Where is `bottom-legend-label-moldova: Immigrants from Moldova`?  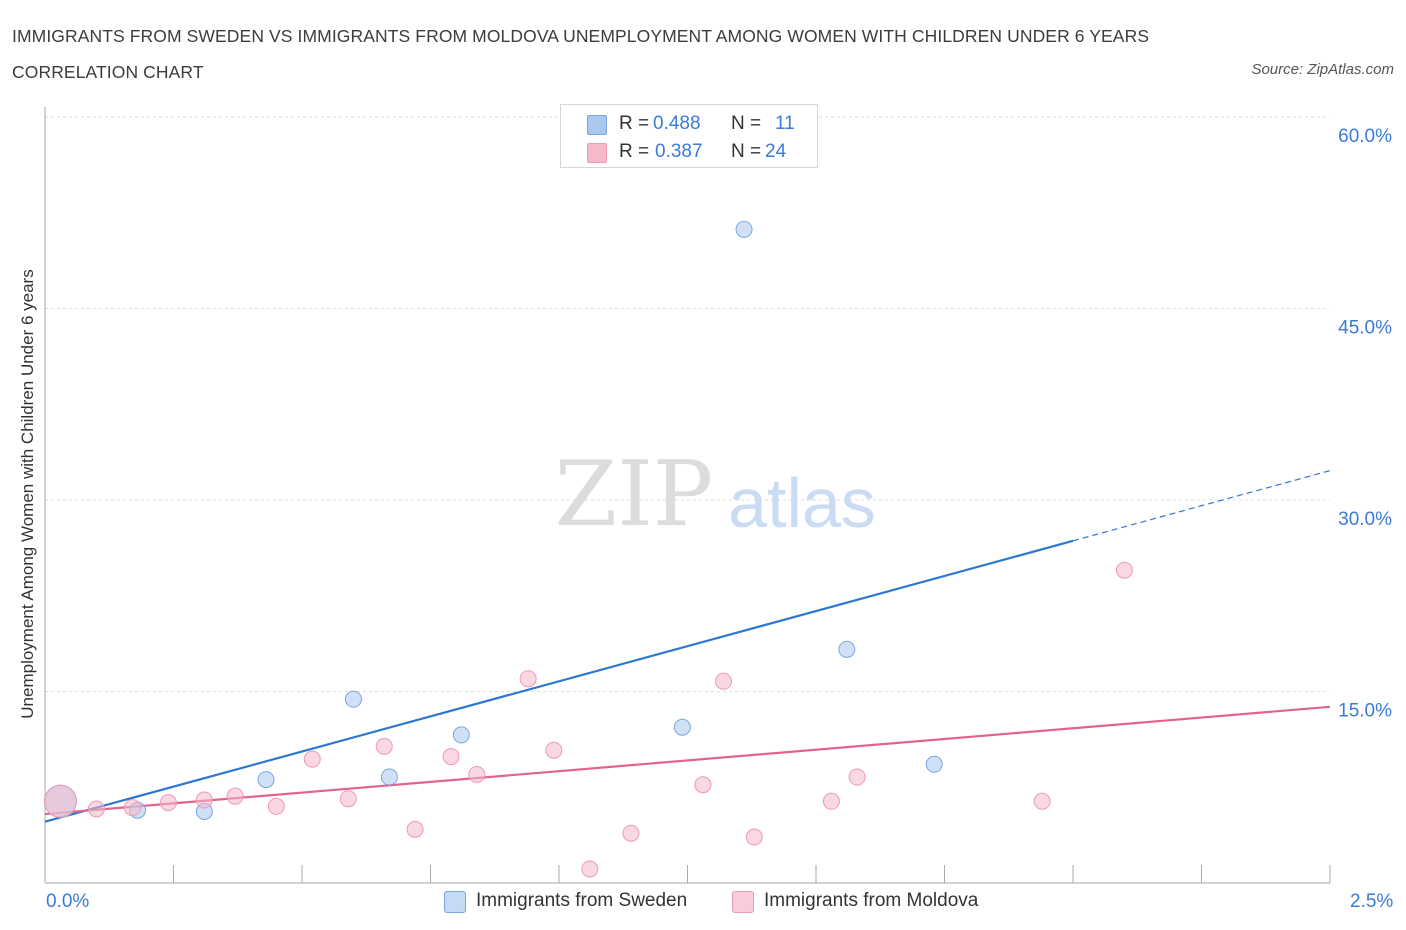
bottom-legend-label-moldova: Immigrants from Moldova is located at coordinates (871, 900).